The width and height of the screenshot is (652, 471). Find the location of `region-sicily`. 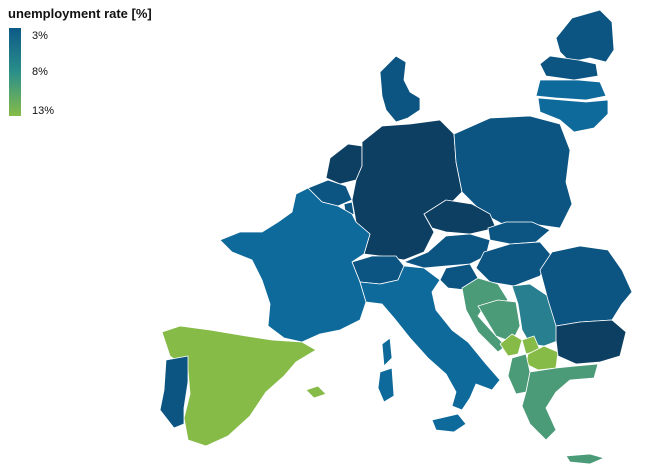

region-sicily is located at coordinates (449, 423).